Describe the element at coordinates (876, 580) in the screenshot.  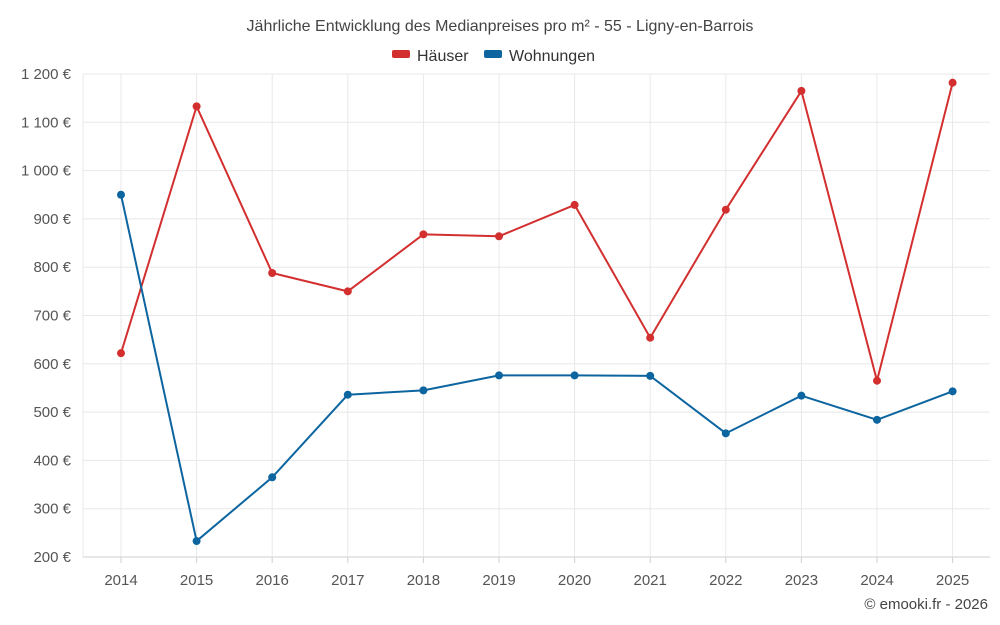
I see `x-tick-label: 2024` at that location.